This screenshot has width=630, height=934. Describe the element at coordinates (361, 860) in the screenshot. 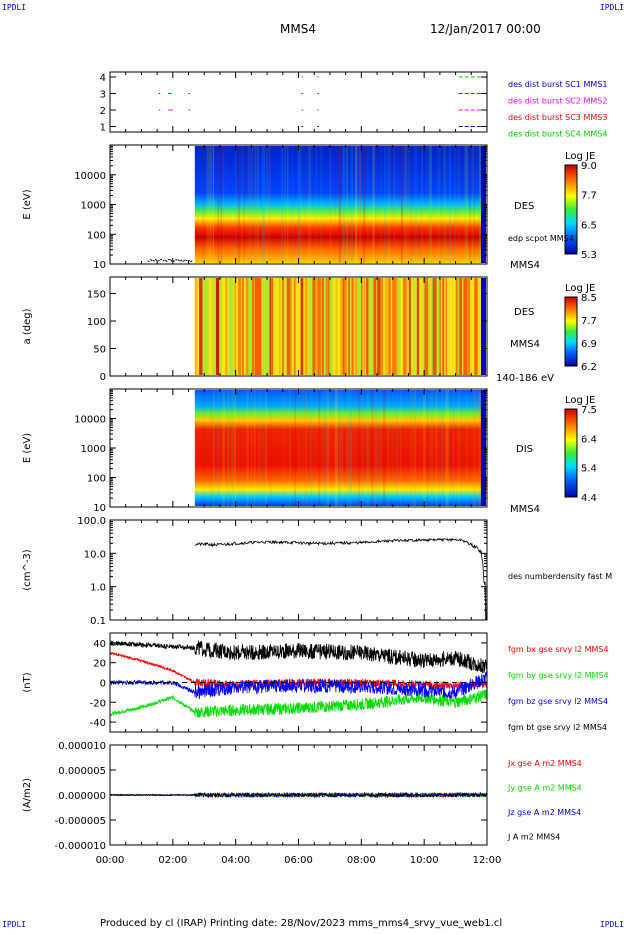

I see `x-tick-label: 08:00` at that location.